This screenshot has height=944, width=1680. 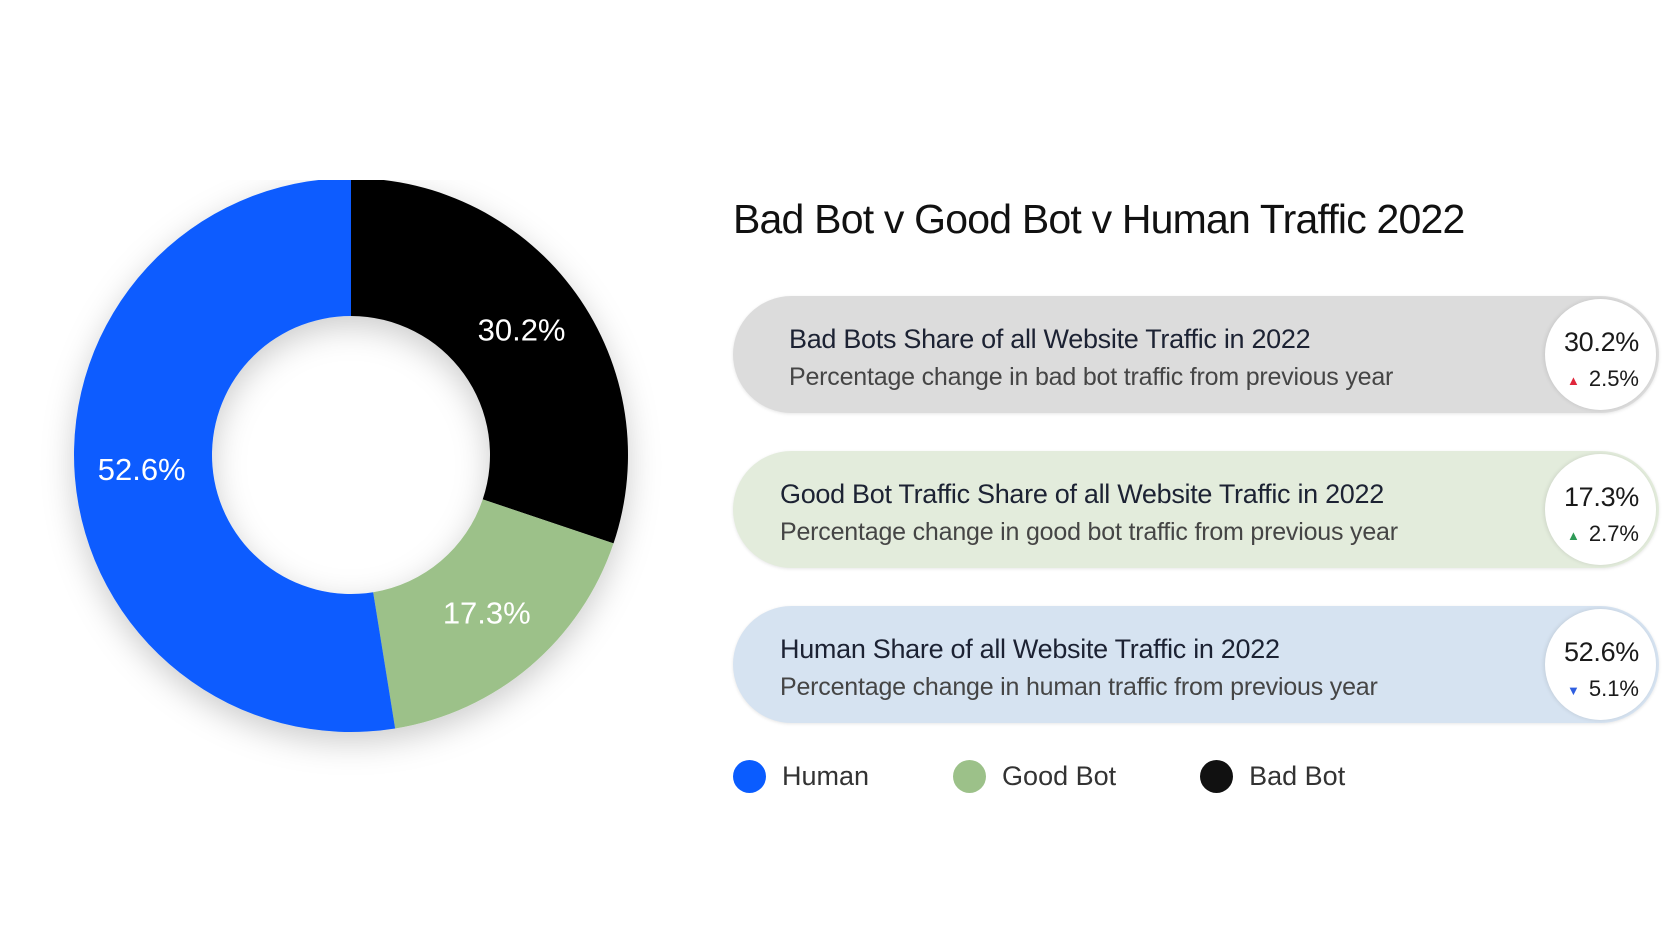 I want to click on badge-change: ▼ 5.1%, so click(x=1592, y=689).